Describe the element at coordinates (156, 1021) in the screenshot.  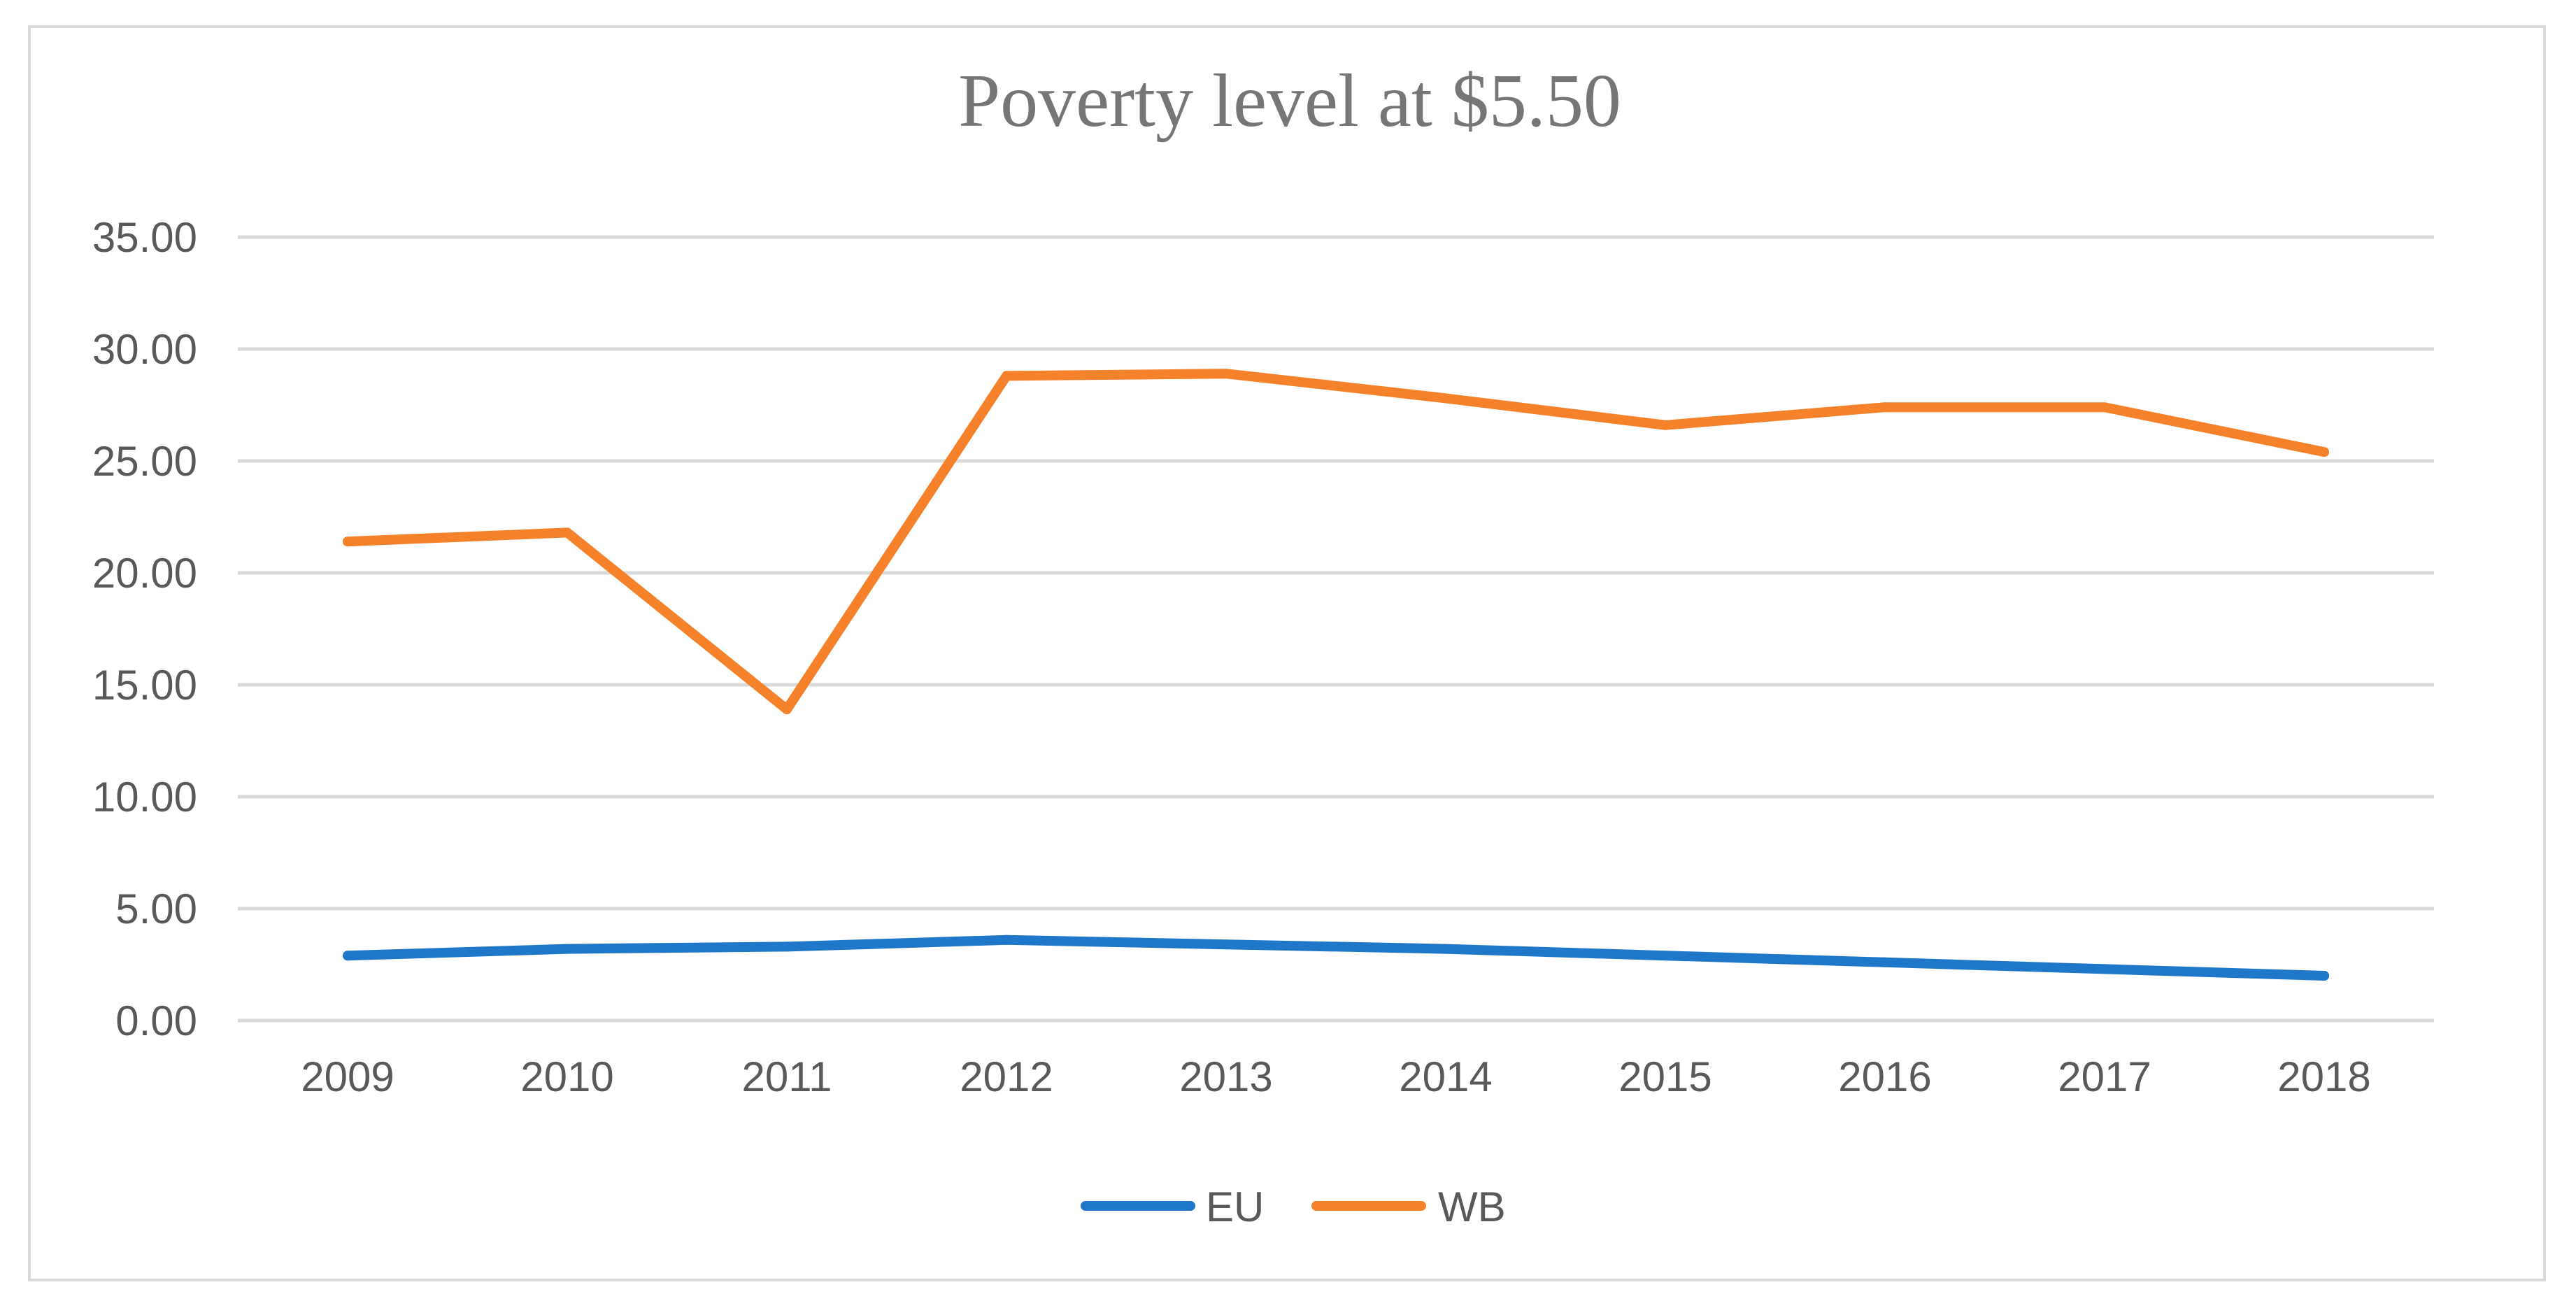
I see `y-tick-label: 0.00` at that location.